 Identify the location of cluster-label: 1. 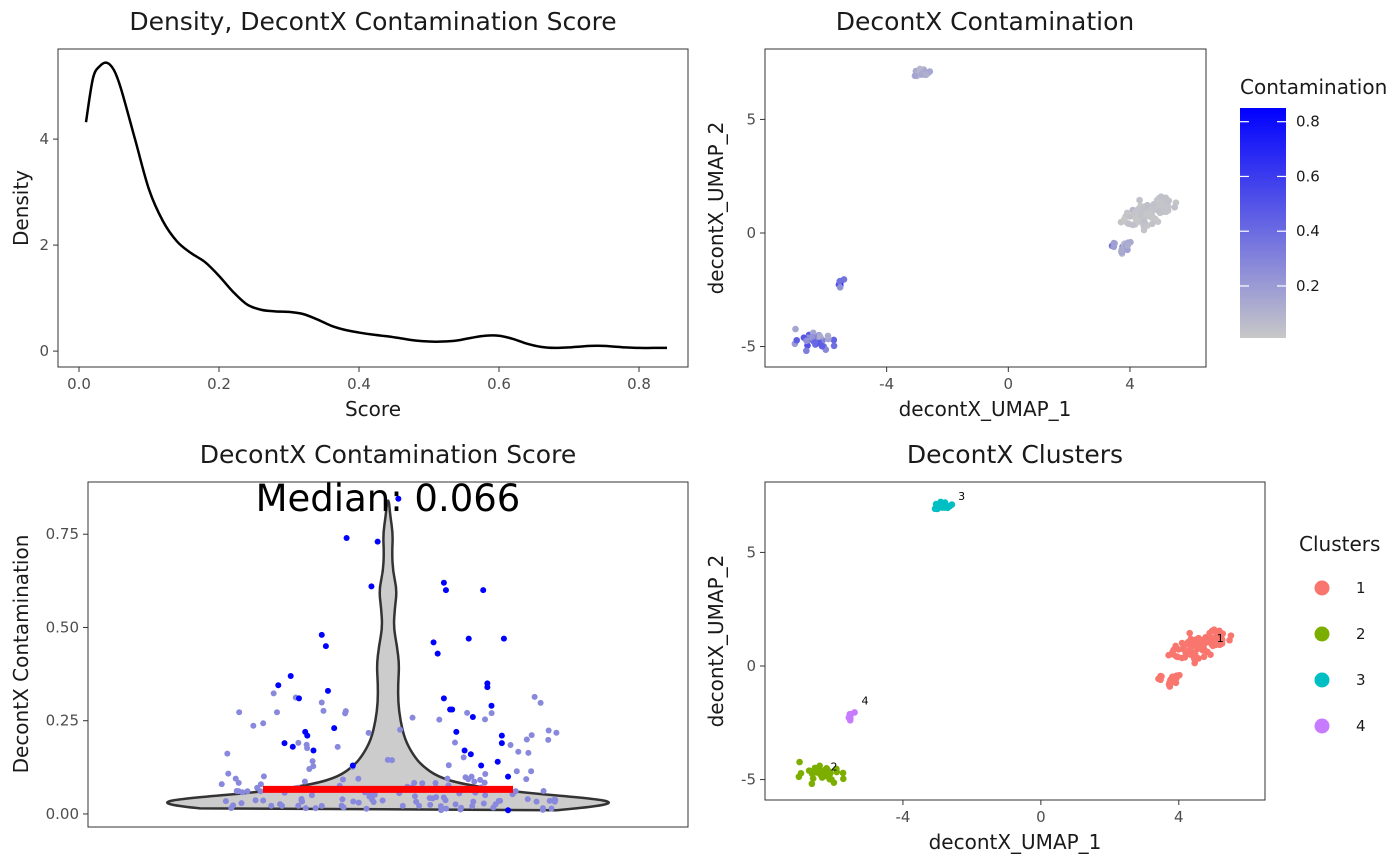
(1220, 638).